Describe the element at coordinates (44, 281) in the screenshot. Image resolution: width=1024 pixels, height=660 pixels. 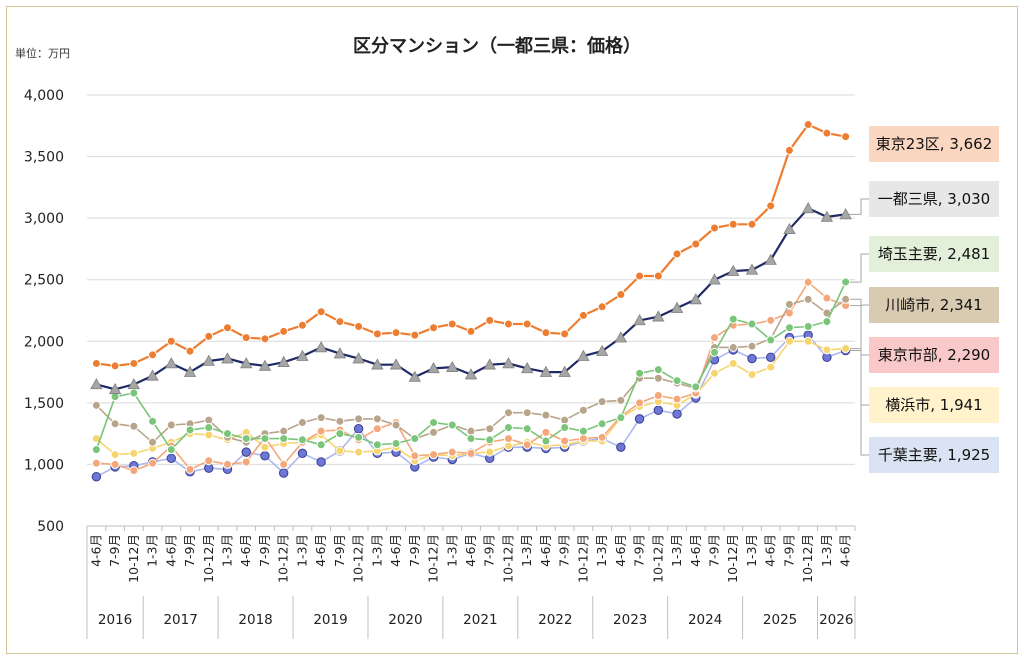
I see `y-tick-label: 2,500` at that location.